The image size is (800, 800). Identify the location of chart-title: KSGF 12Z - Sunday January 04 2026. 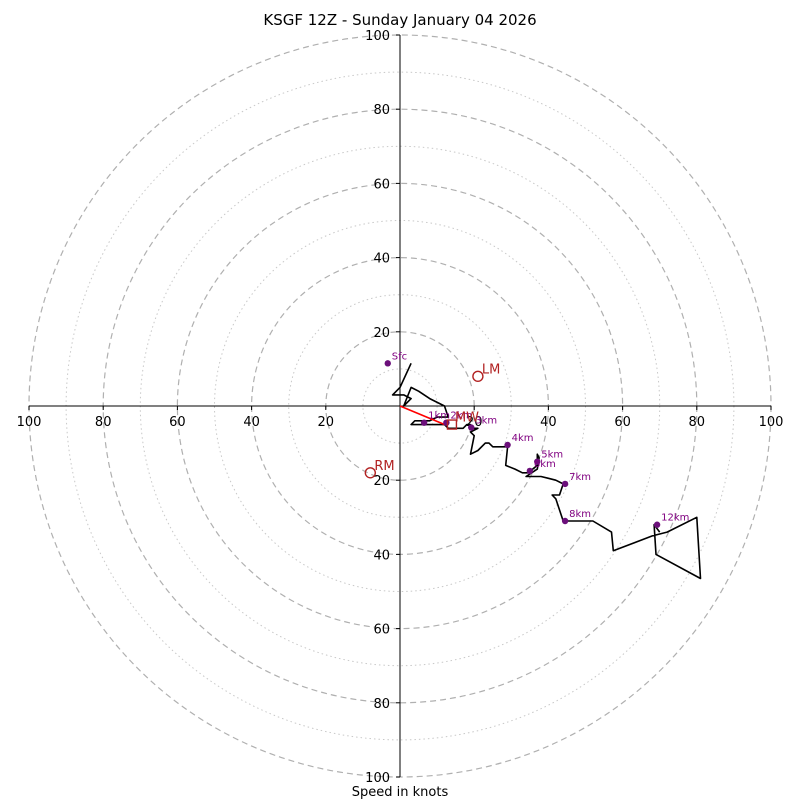
(400, 20).